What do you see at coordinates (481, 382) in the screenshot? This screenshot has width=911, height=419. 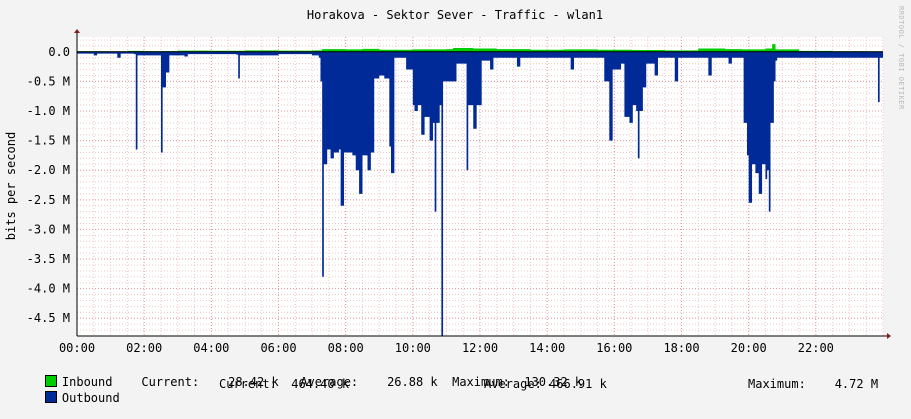 I see `inbound-maximum-label: Maximum:` at bounding box center [481, 382].